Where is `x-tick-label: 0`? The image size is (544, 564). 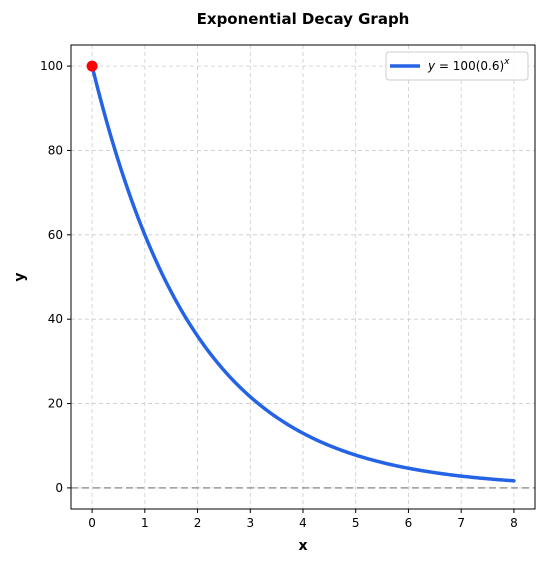 x-tick-label: 0 is located at coordinates (92, 523).